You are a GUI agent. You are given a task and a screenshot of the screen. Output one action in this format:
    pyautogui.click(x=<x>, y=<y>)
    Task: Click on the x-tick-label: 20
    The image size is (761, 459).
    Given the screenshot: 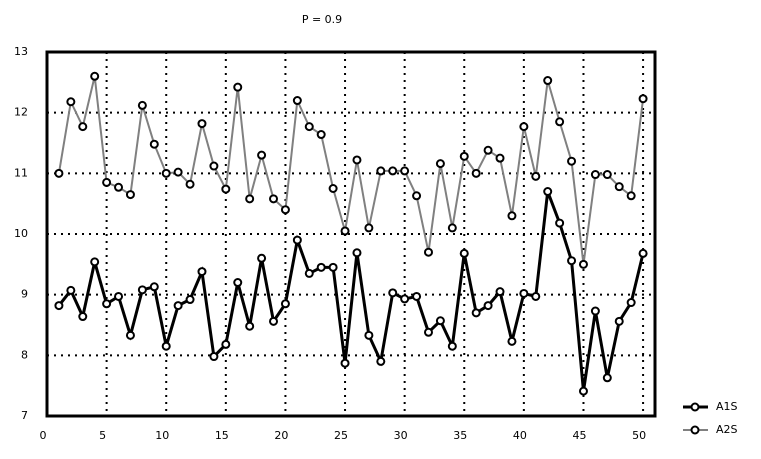 What is the action you would take?
    pyautogui.click(x=281, y=435)
    